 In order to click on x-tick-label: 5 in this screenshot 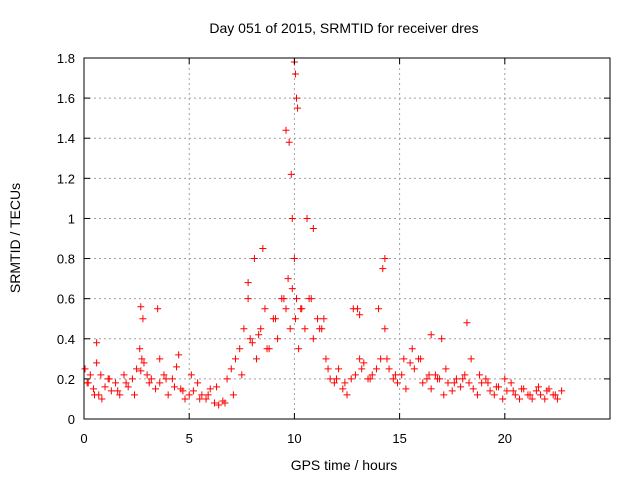, I will do `click(189, 438)`.